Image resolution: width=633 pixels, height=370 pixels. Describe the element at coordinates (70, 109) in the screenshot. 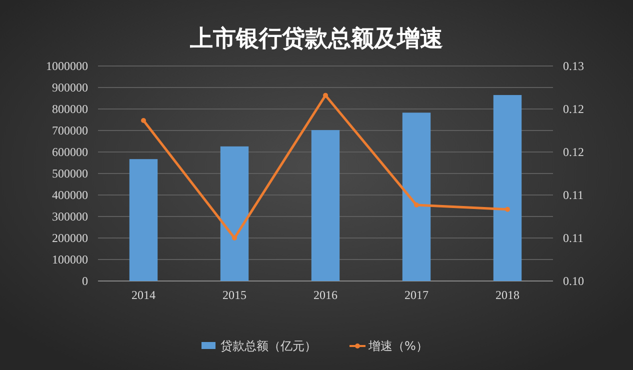

I see `y-tick-label: 800000` at that location.